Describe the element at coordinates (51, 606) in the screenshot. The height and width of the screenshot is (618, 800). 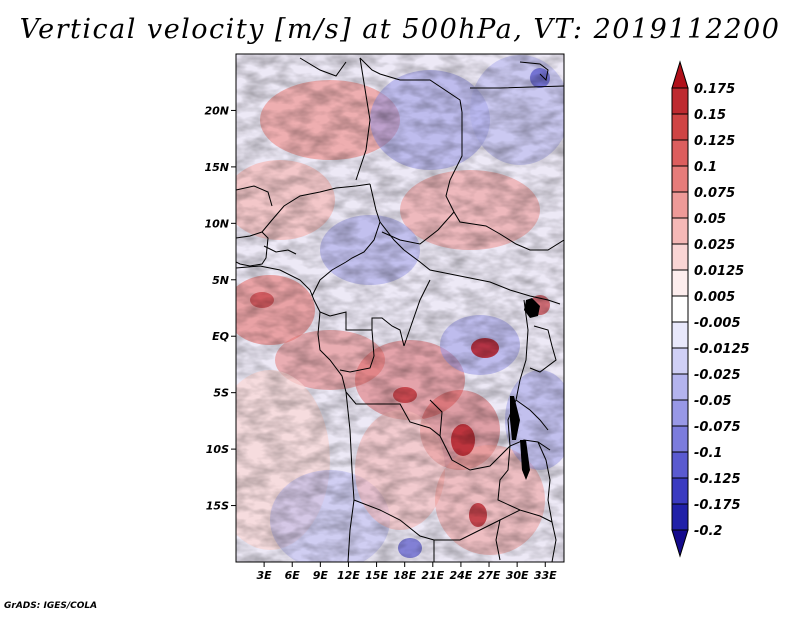
I see `grads-credit: GrADS: IGES/COLA` at that location.